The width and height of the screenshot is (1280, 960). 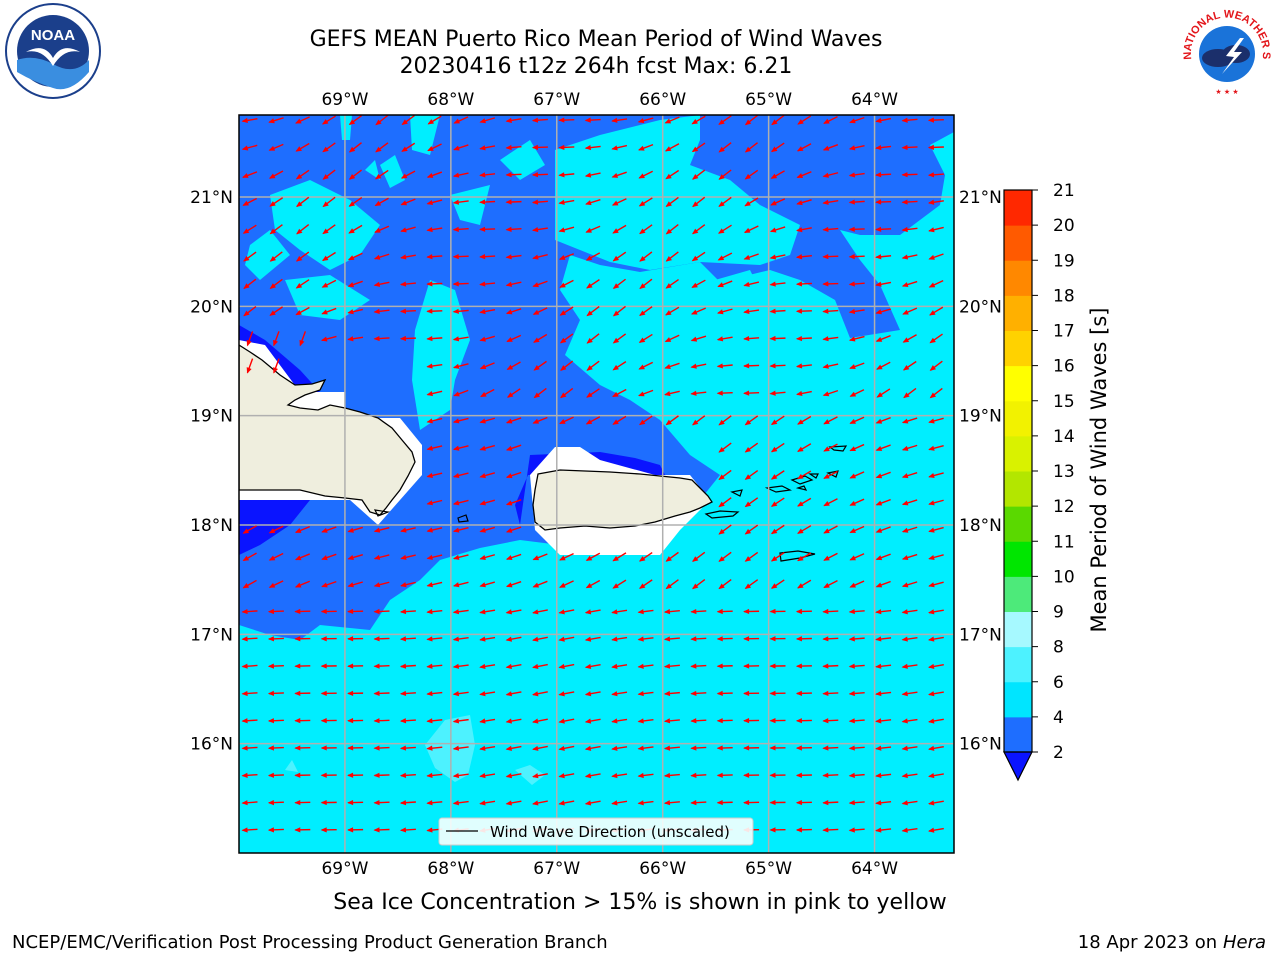 I want to click on lat-tick-label-left: 19°N, so click(x=211, y=417).